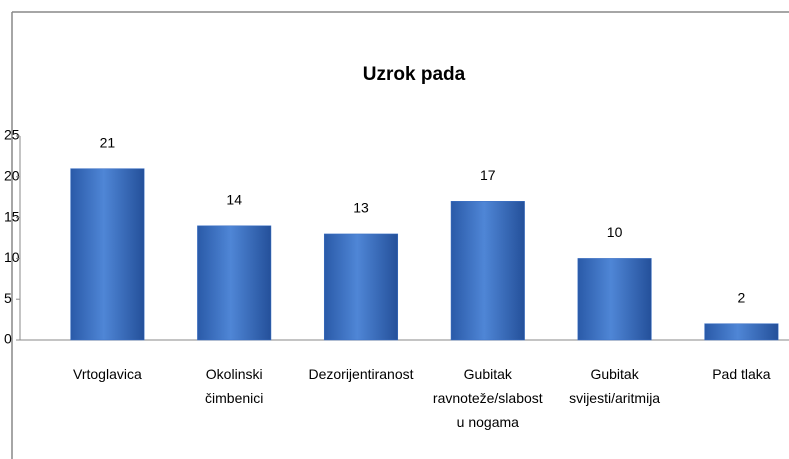  What do you see at coordinates (741, 374) in the screenshot?
I see `x-tick-label: Pad tlaka` at bounding box center [741, 374].